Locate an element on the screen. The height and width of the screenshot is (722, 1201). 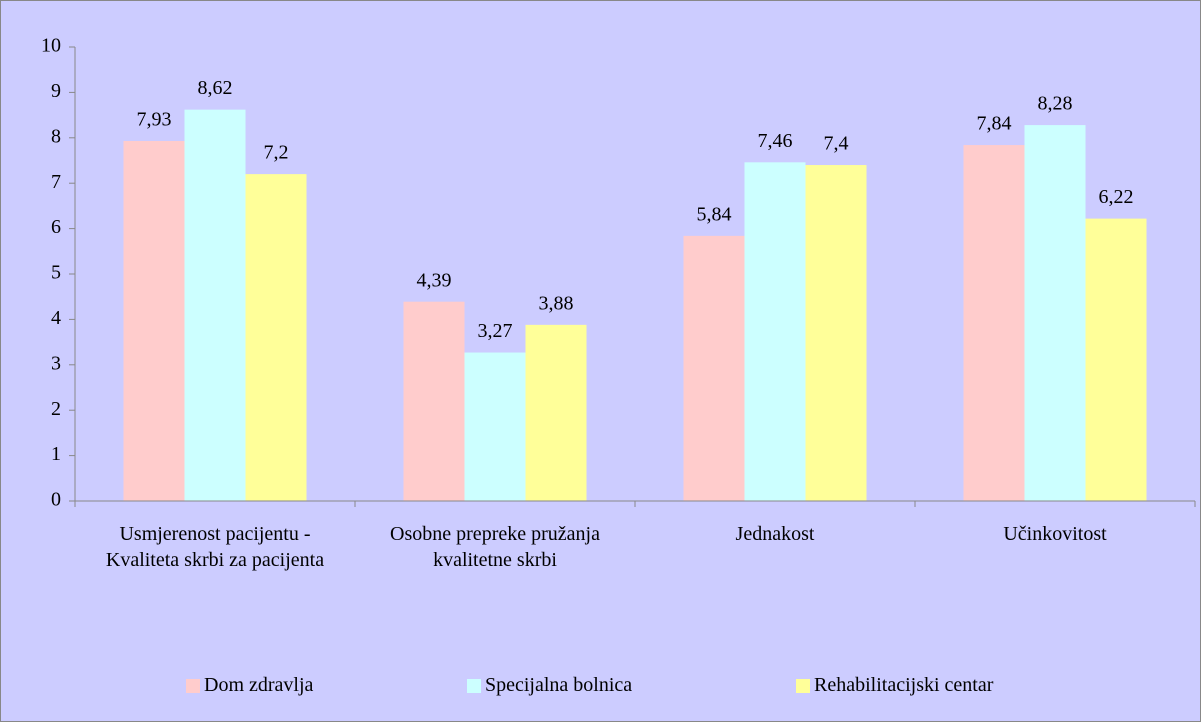
legend-item: Rehabilitacijski centar is located at coordinates (894, 685).